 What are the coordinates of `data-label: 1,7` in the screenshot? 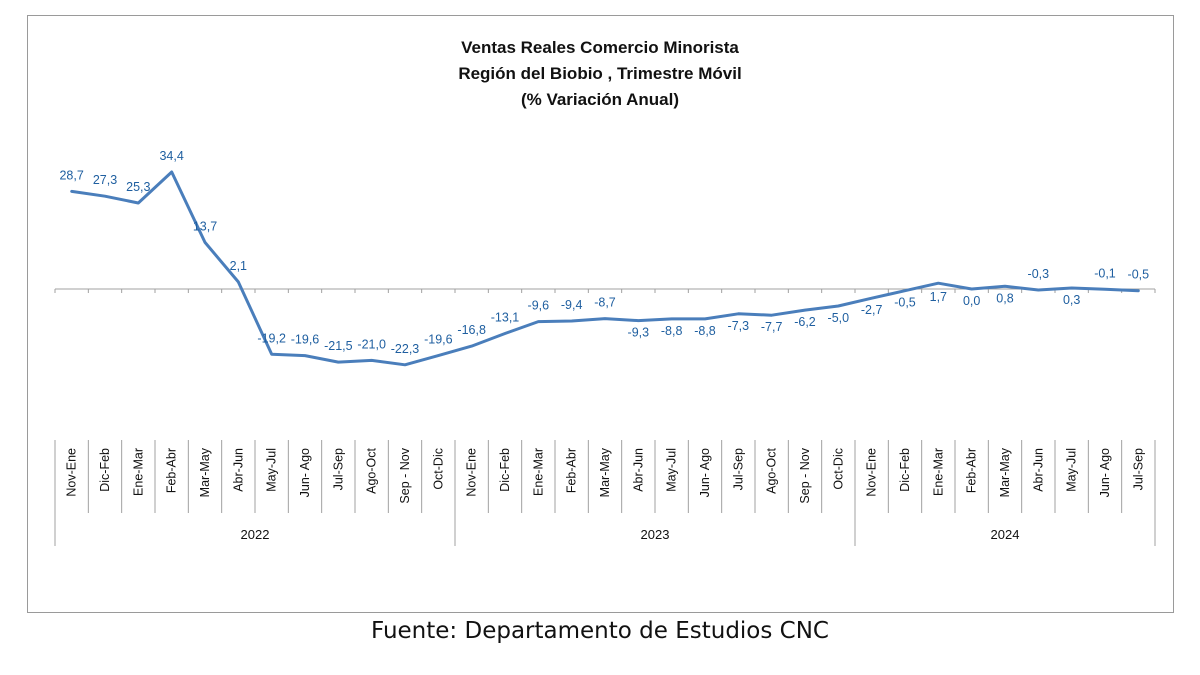 It's located at (938, 297).